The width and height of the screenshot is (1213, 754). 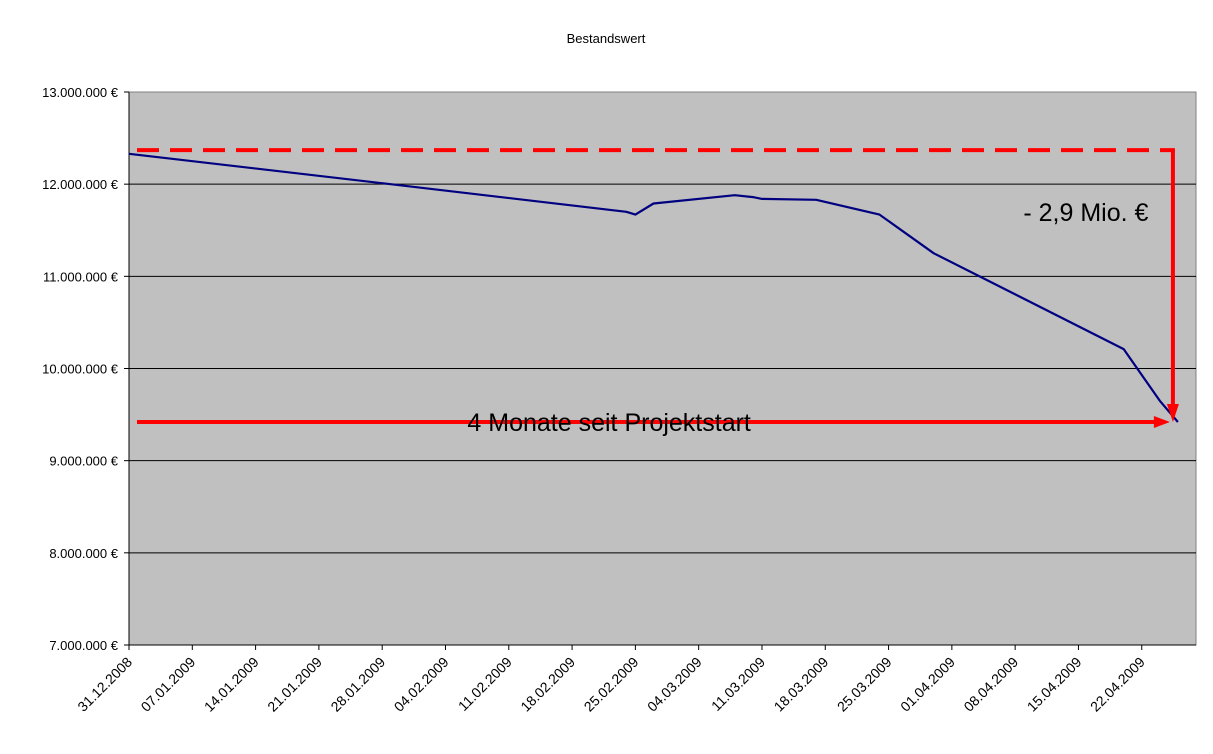 What do you see at coordinates (1054, 684) in the screenshot?
I see `x-tick-label: 15.04.2009` at bounding box center [1054, 684].